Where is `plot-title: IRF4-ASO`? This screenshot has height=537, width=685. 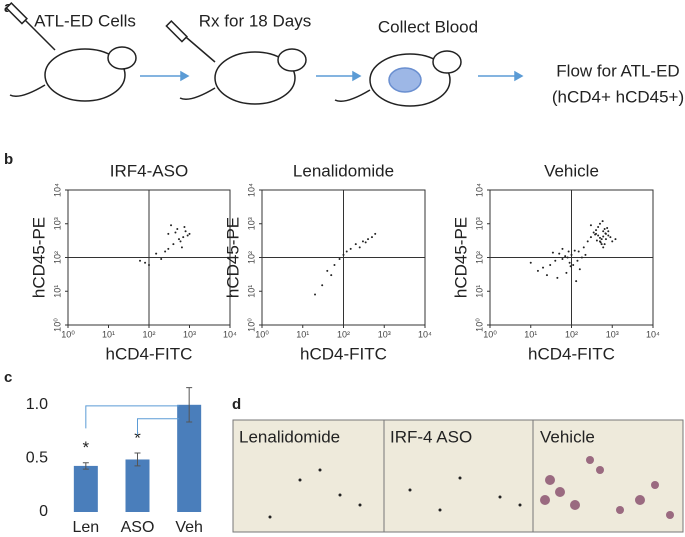 plot-title: IRF4-ASO is located at coordinates (149, 170).